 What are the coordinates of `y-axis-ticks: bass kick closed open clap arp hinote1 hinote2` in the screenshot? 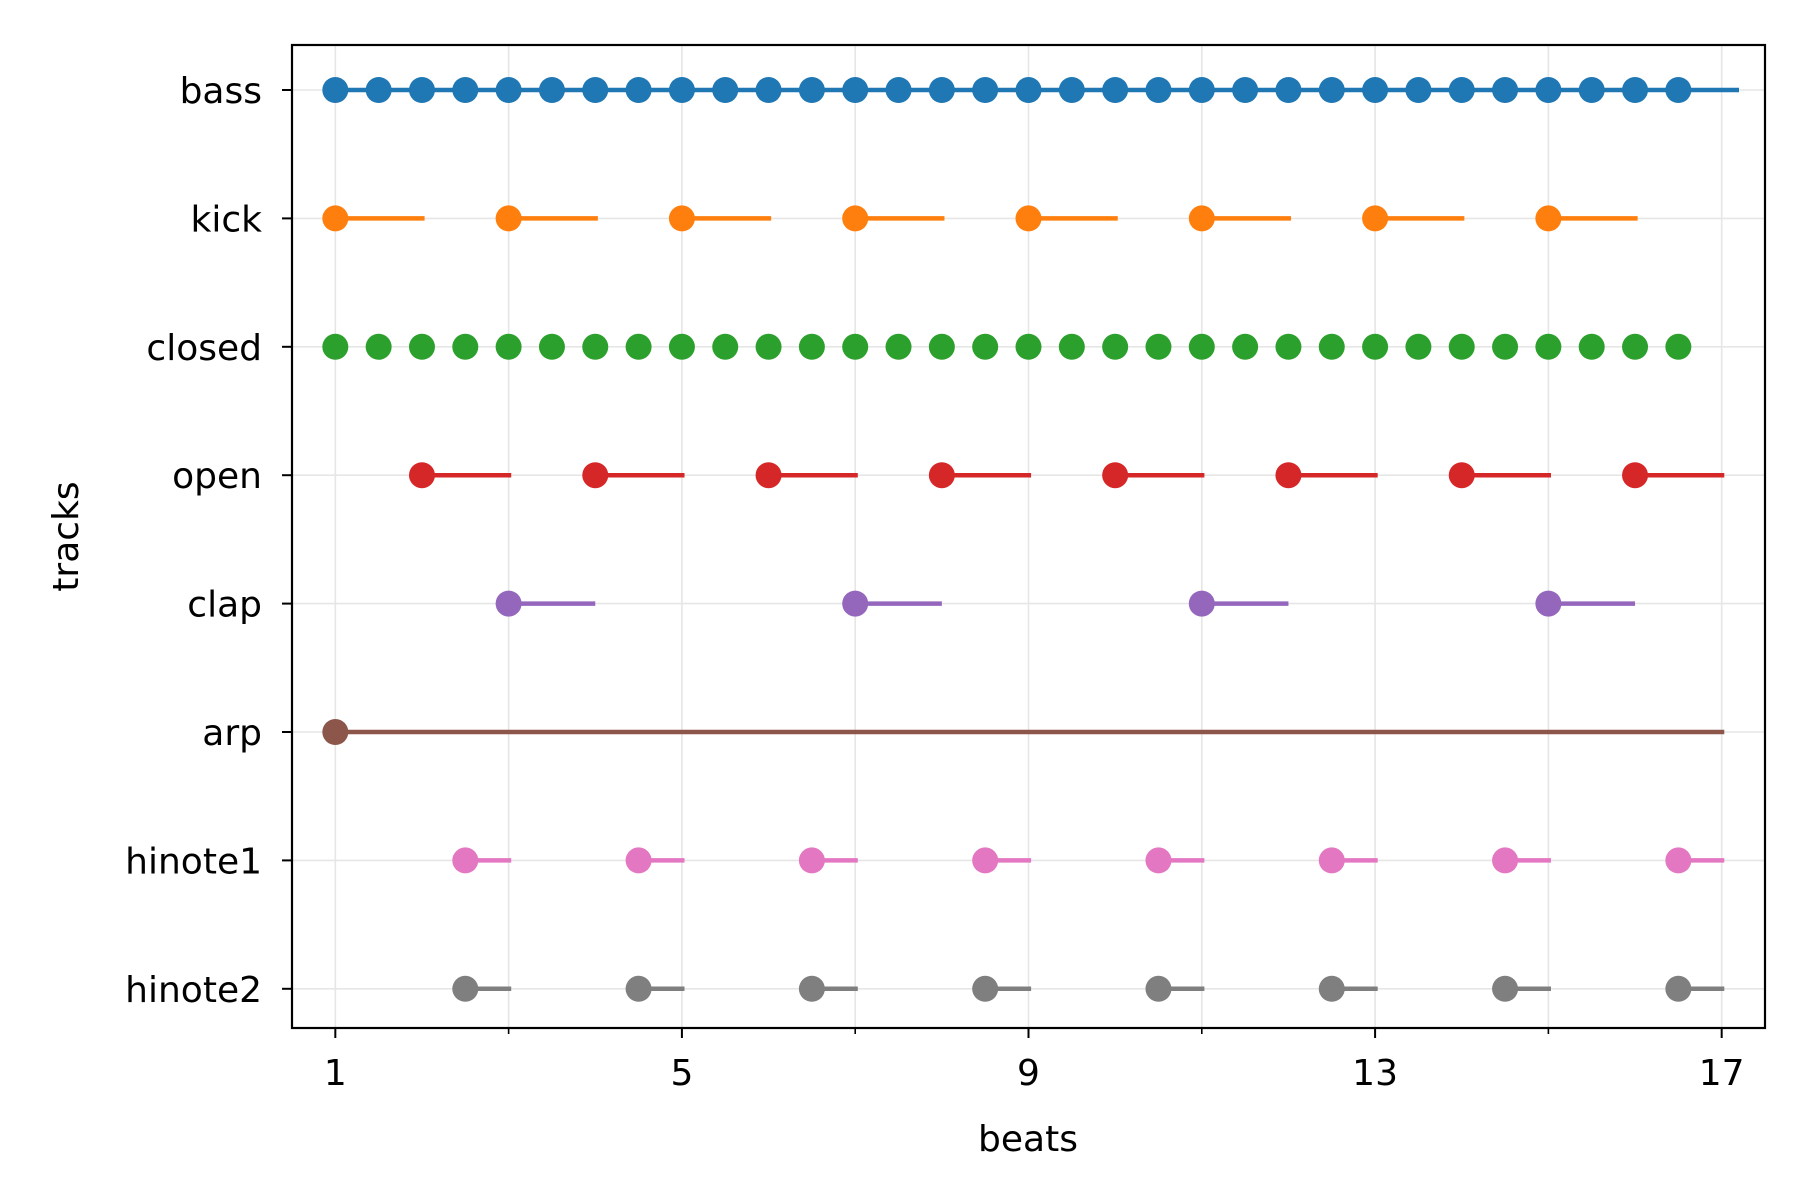 It's located at (208, 541).